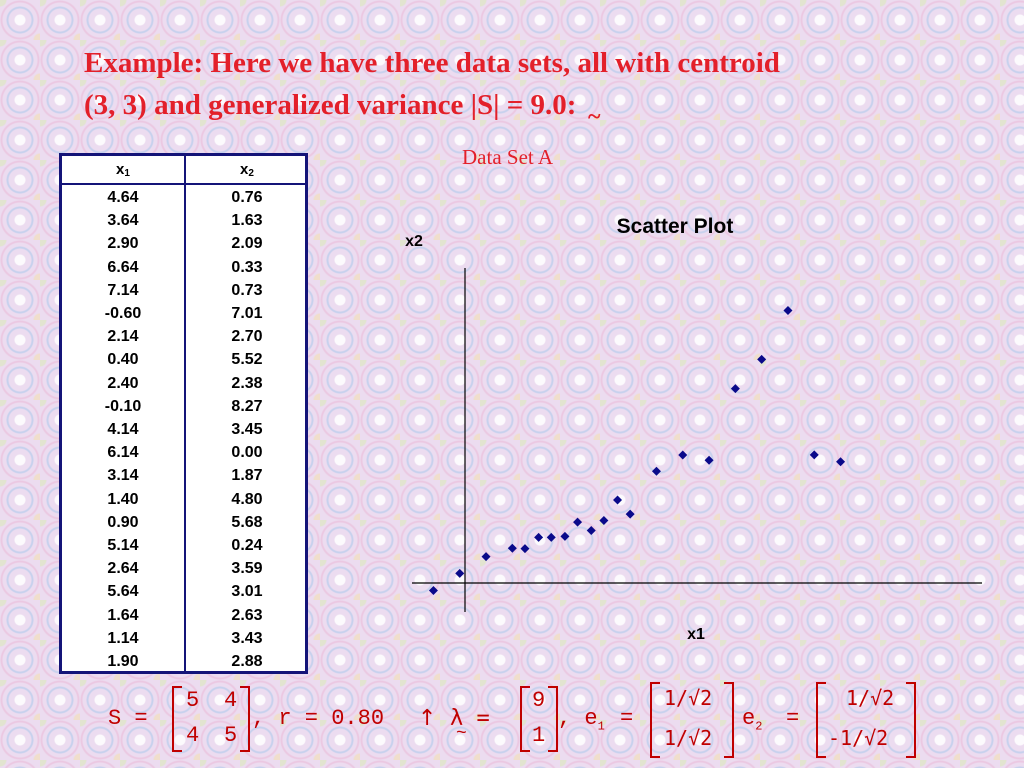 This screenshot has width=1024, height=768. What do you see at coordinates (911, 720) in the screenshot?
I see `e2-right-bracket` at bounding box center [911, 720].